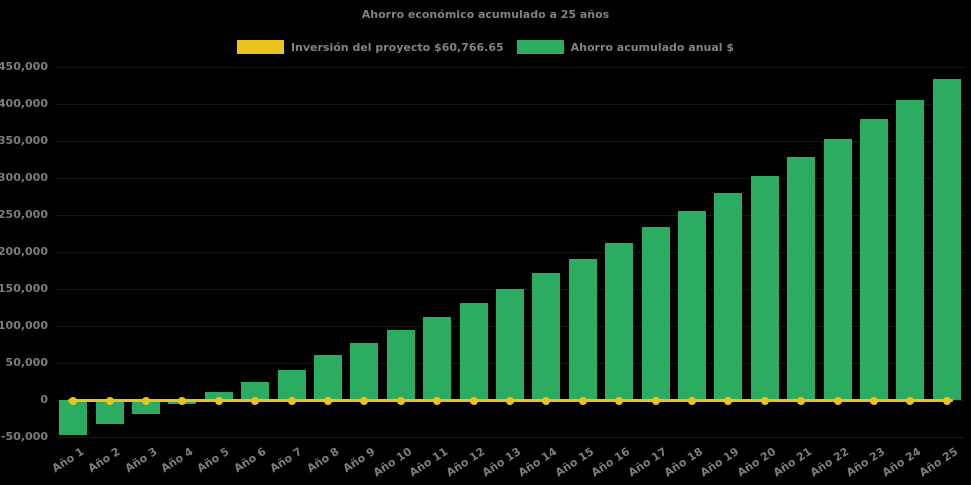 This screenshot has width=971, height=485. Describe the element at coordinates (104, 460) in the screenshot. I see `x-axis-label: Año 2` at that location.